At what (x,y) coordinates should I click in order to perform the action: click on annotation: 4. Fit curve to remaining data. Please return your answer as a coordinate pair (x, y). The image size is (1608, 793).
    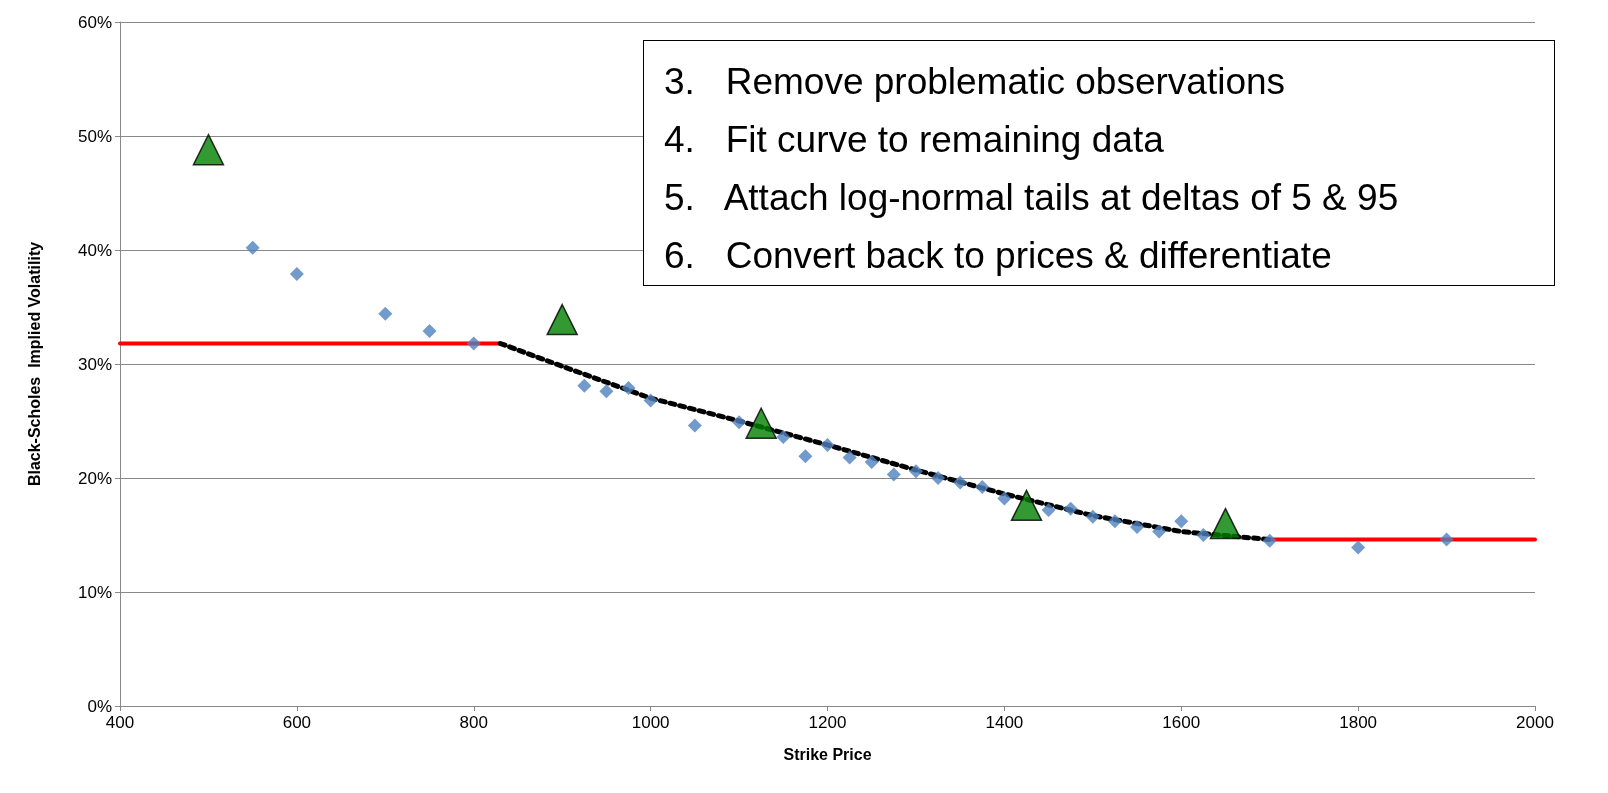
    Looking at the image, I should click on (914, 140).